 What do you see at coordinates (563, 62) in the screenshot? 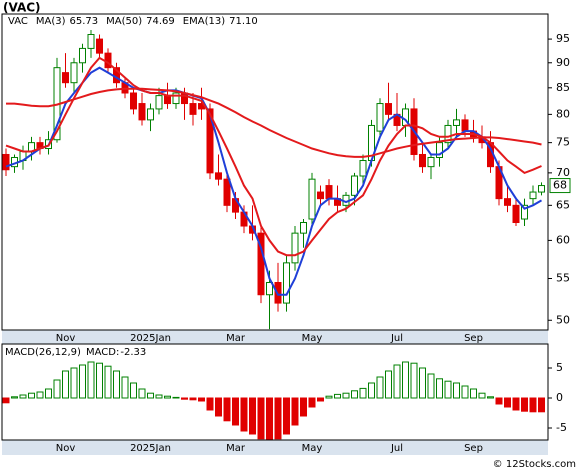
I see `y-tick-label: 90` at bounding box center [563, 62].